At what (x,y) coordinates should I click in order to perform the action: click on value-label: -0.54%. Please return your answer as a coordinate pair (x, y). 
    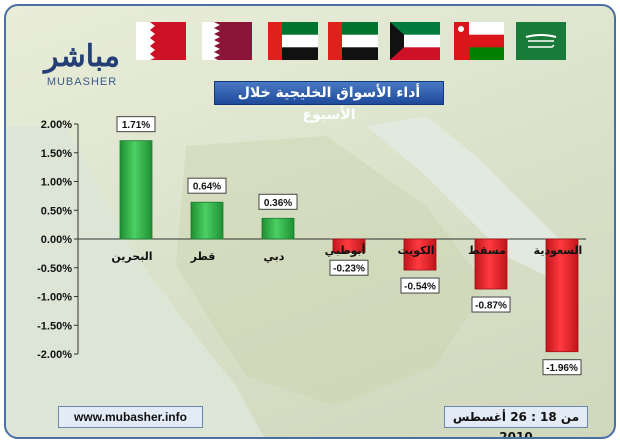
    Looking at the image, I should click on (420, 287).